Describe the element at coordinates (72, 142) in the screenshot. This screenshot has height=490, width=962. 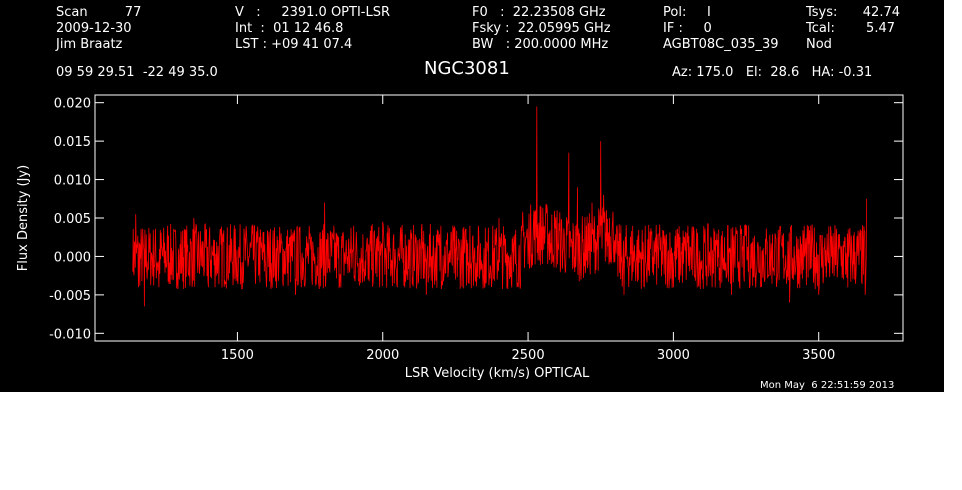
I see `y-tick-label: 0.015` at that location.